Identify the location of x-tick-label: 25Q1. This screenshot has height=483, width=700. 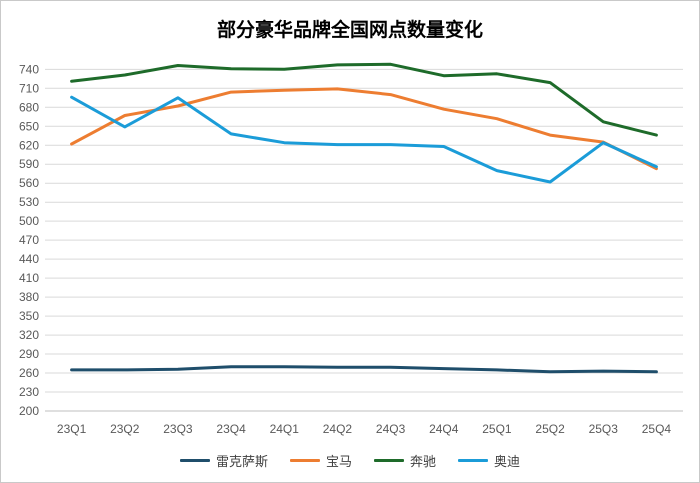
(497, 429).